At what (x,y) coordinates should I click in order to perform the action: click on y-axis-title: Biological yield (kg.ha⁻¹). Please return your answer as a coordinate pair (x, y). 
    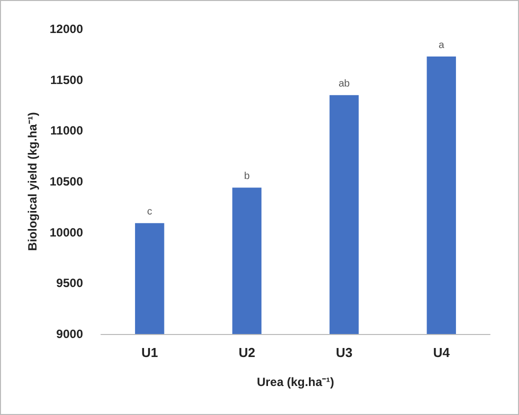
    Looking at the image, I should click on (33, 181).